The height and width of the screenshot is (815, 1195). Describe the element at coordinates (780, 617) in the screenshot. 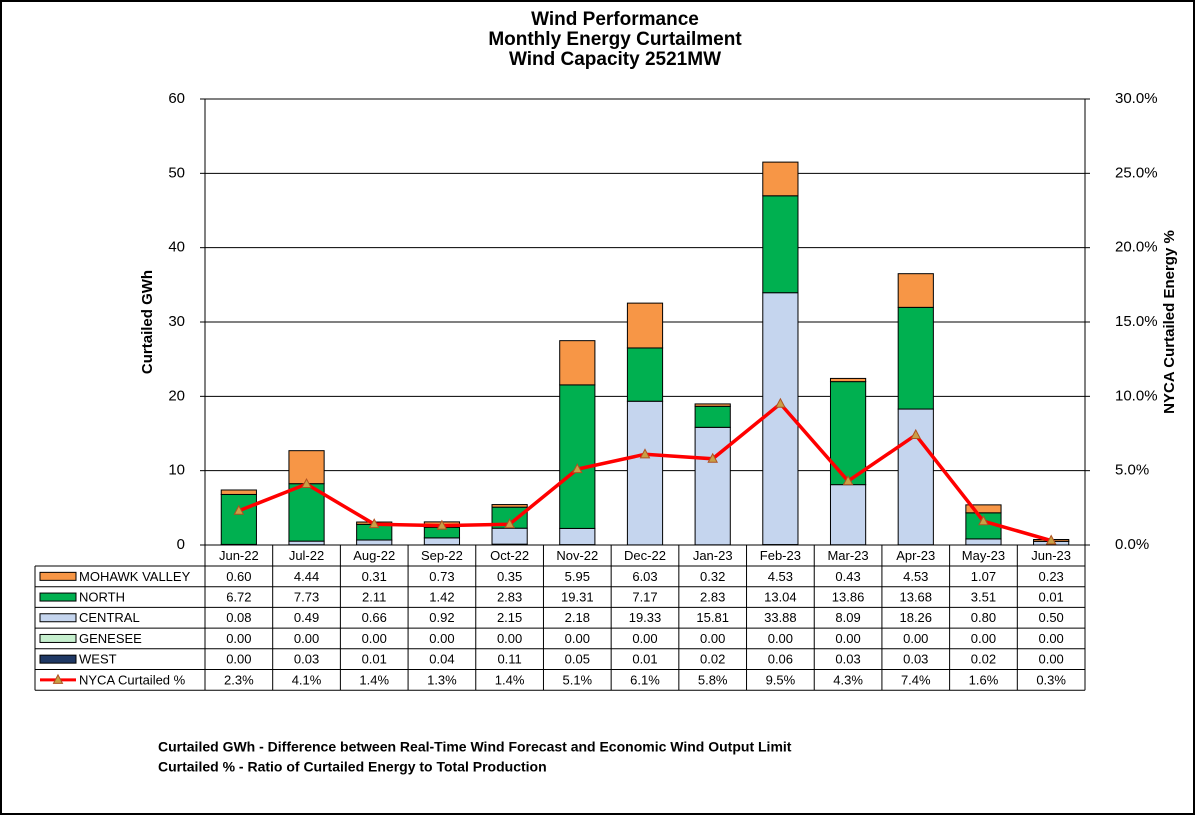

I see `table-value: 33.88` at that location.